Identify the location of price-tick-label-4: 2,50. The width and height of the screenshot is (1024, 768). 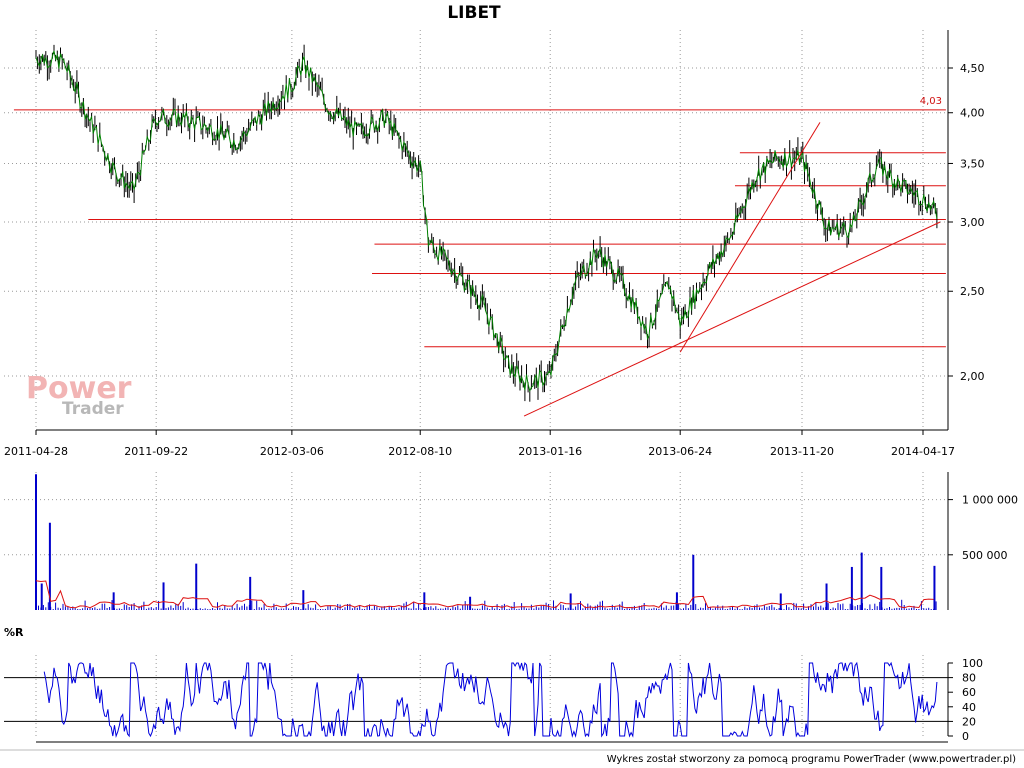
(972, 291).